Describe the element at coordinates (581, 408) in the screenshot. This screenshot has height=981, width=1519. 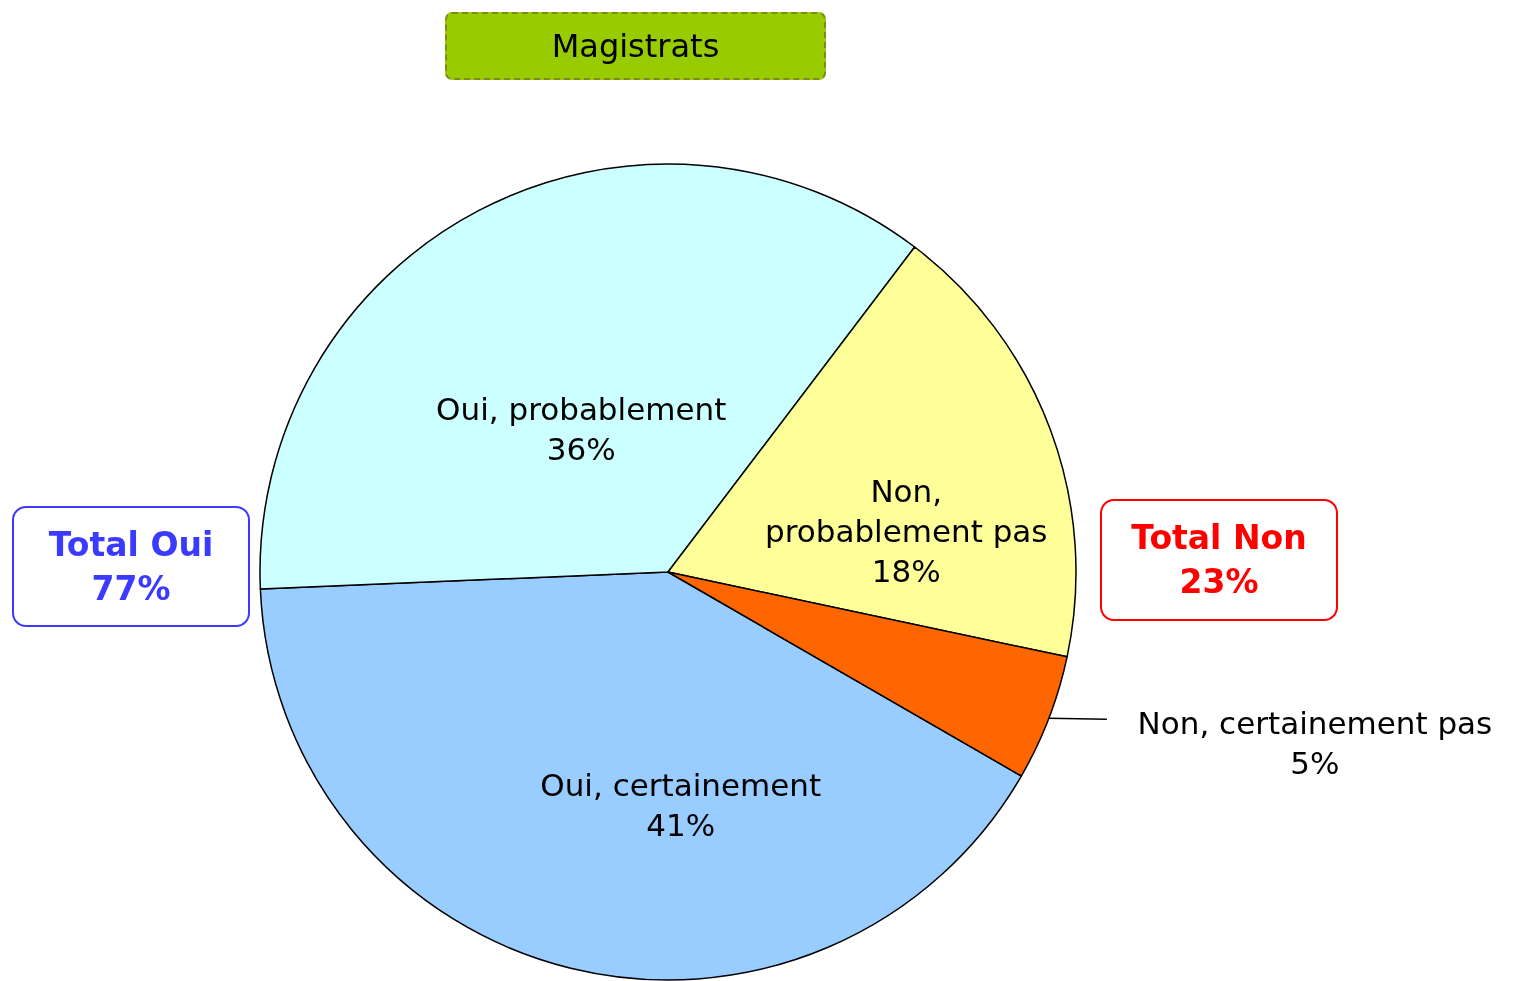
I see `slice-label: Oui, probablement` at that location.